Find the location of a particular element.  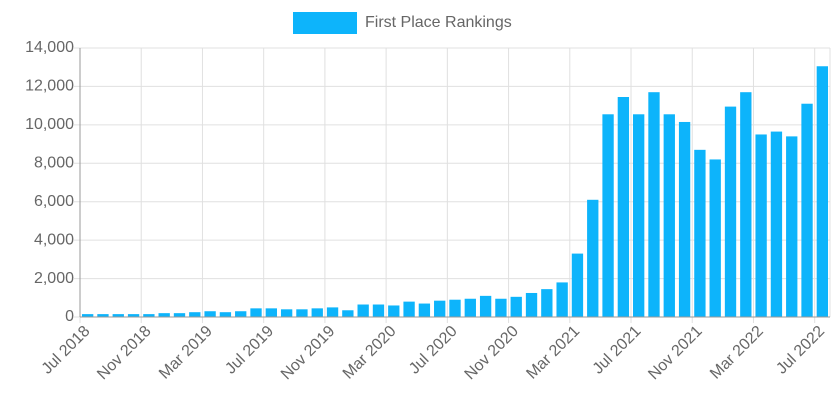

x-tick-label: Mar 2022 is located at coordinates (737, 353).